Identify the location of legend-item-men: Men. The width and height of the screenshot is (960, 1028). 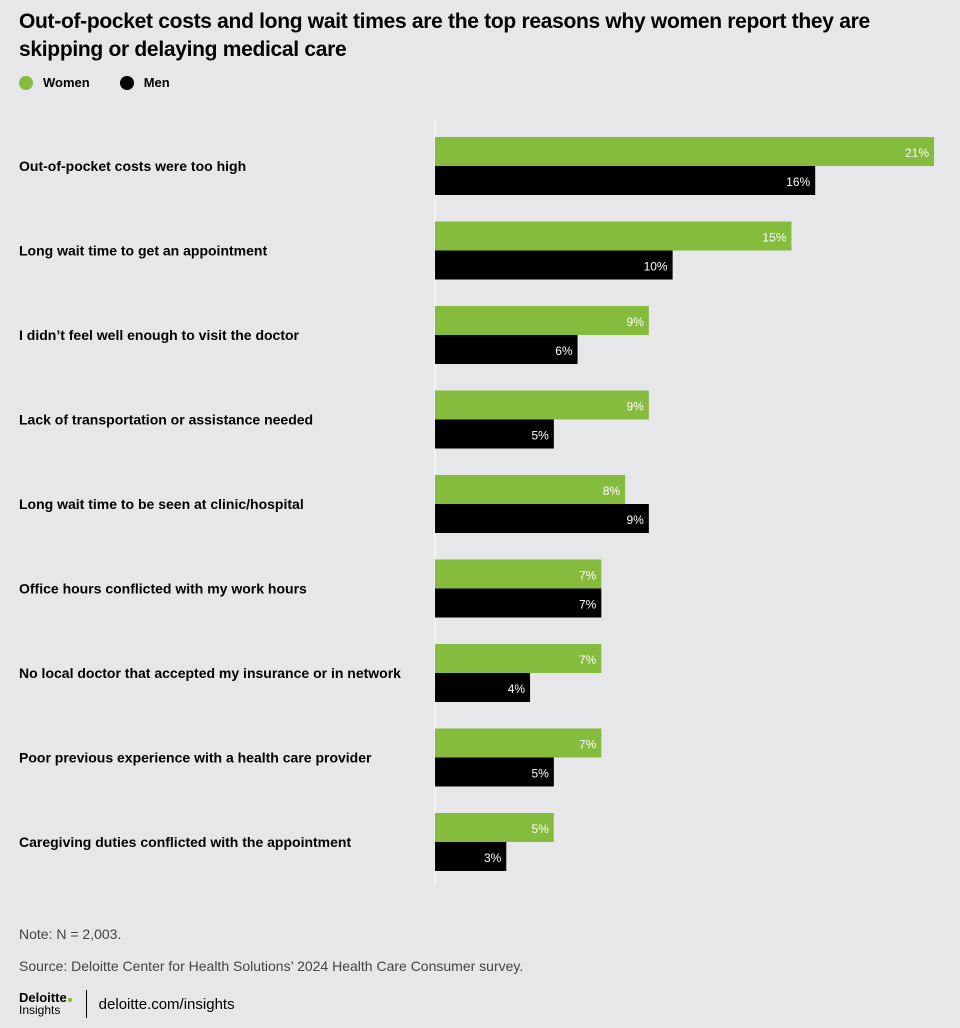
(144, 82).